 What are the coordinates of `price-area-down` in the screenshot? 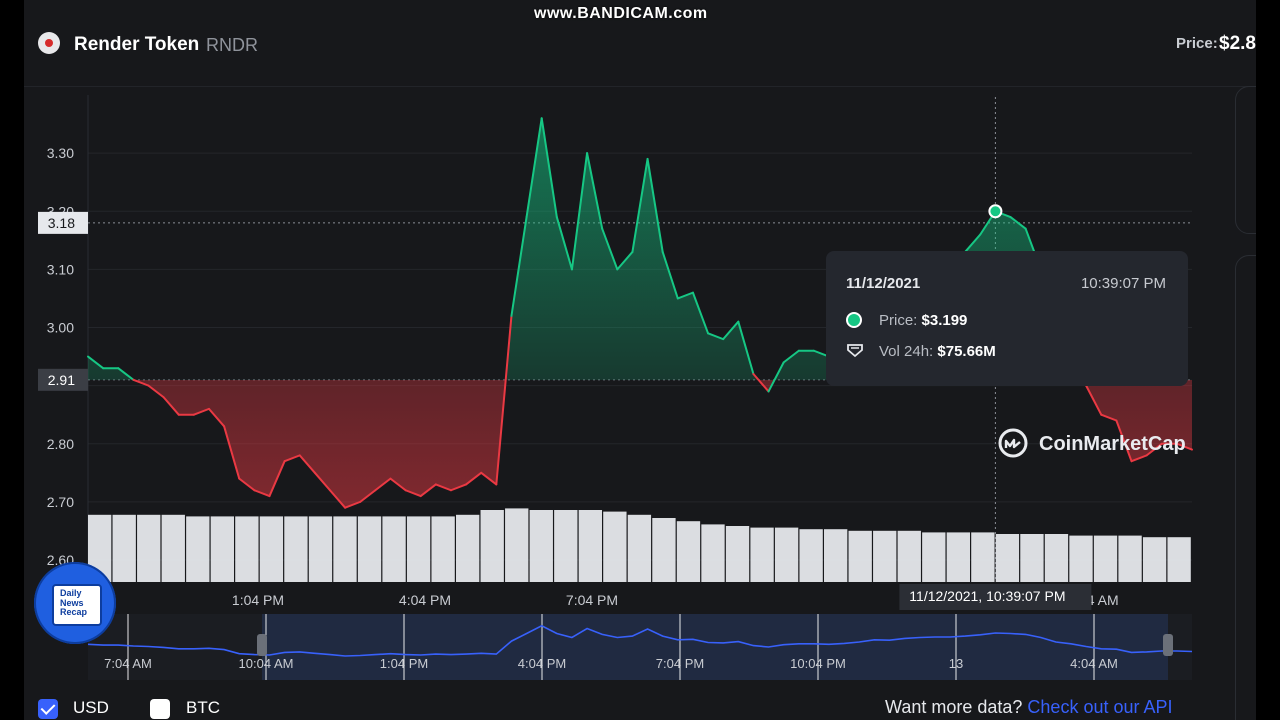 It's located at (662, 444).